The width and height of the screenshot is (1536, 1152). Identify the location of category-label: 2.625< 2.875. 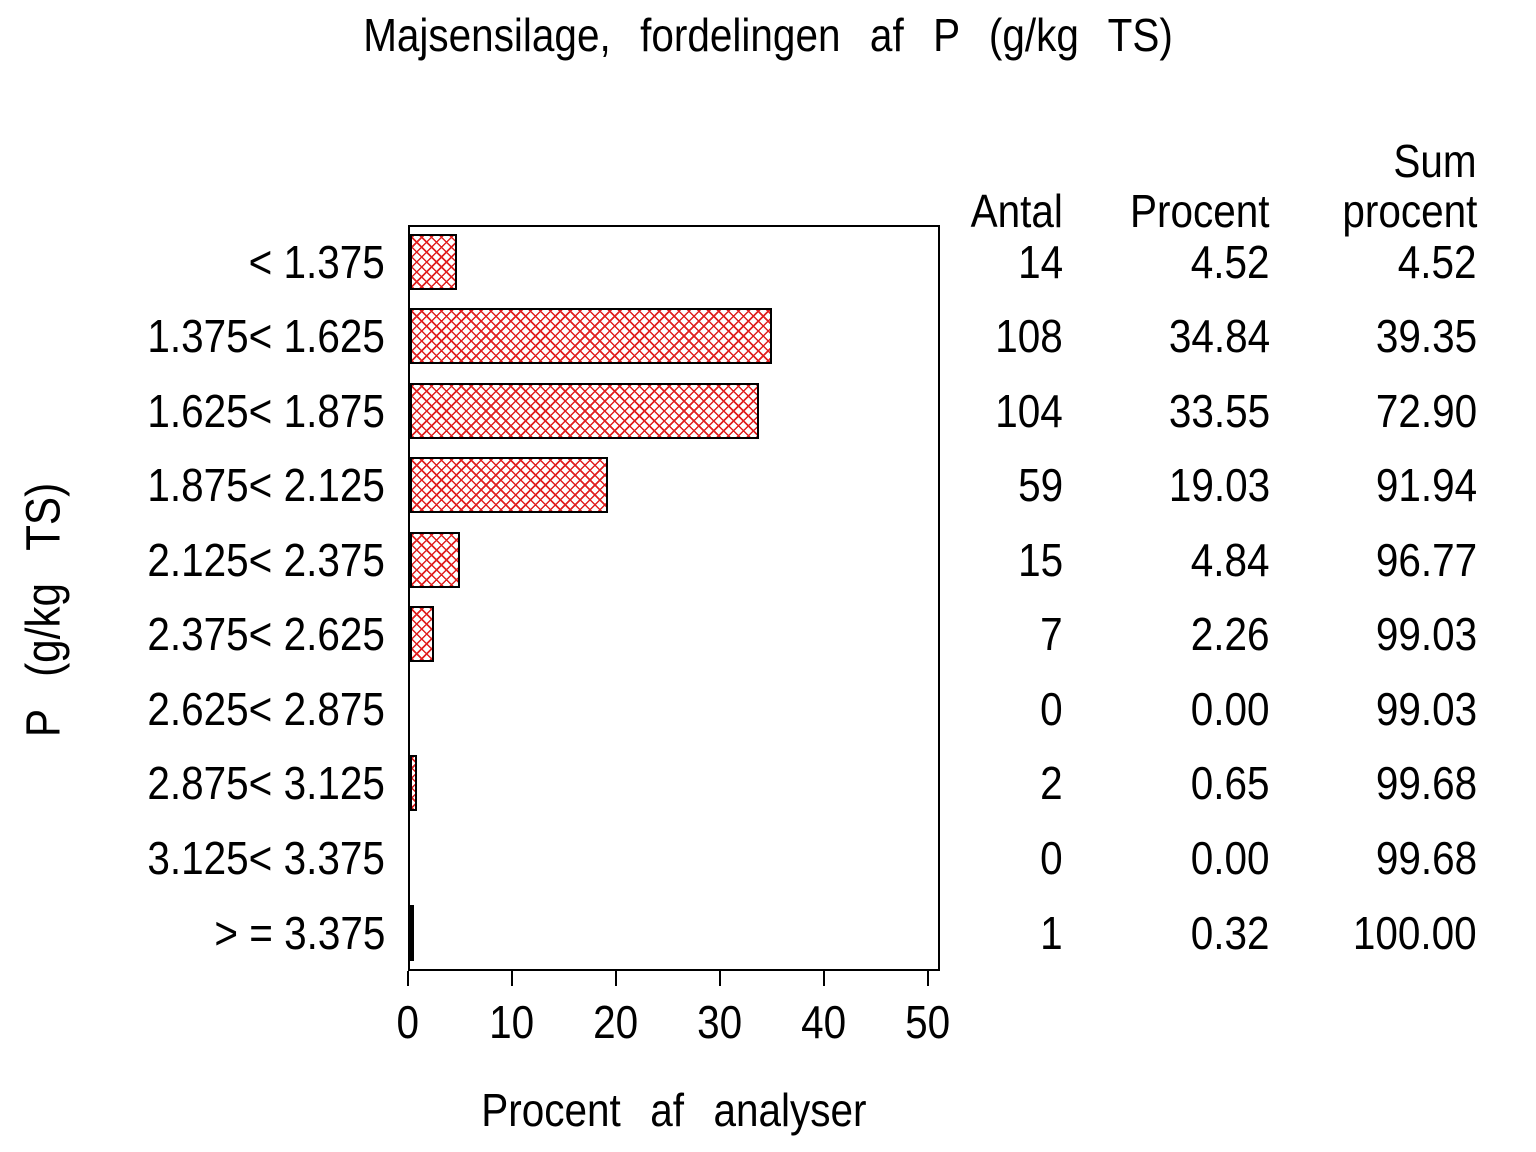
(266, 708).